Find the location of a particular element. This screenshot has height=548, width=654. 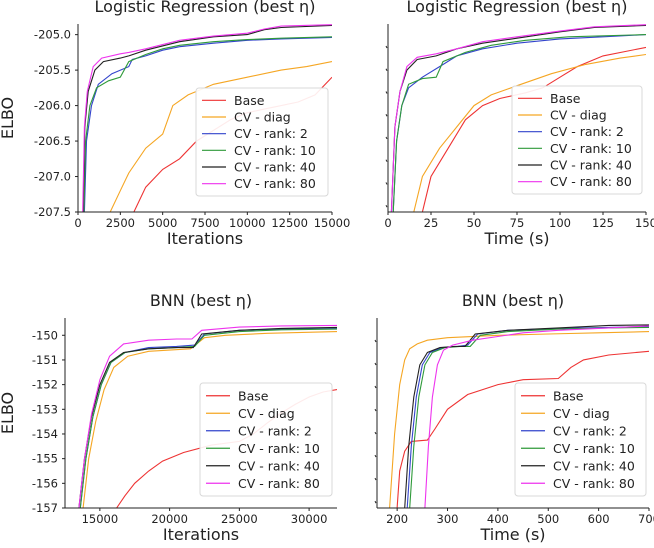

y-tick-label: -153 is located at coordinates (45, 409).